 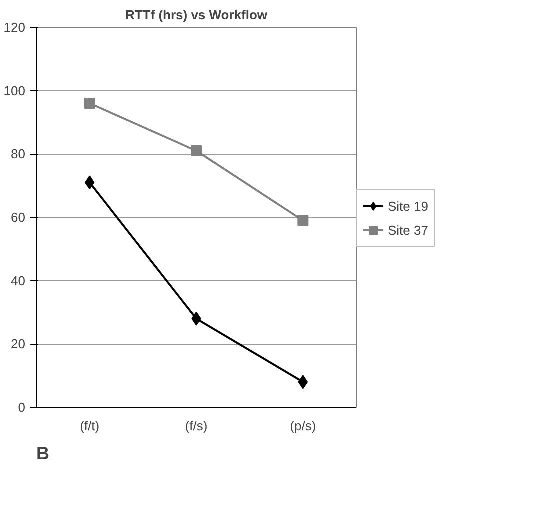 I want to click on x-tick-label: (p/s), so click(x=303, y=426).